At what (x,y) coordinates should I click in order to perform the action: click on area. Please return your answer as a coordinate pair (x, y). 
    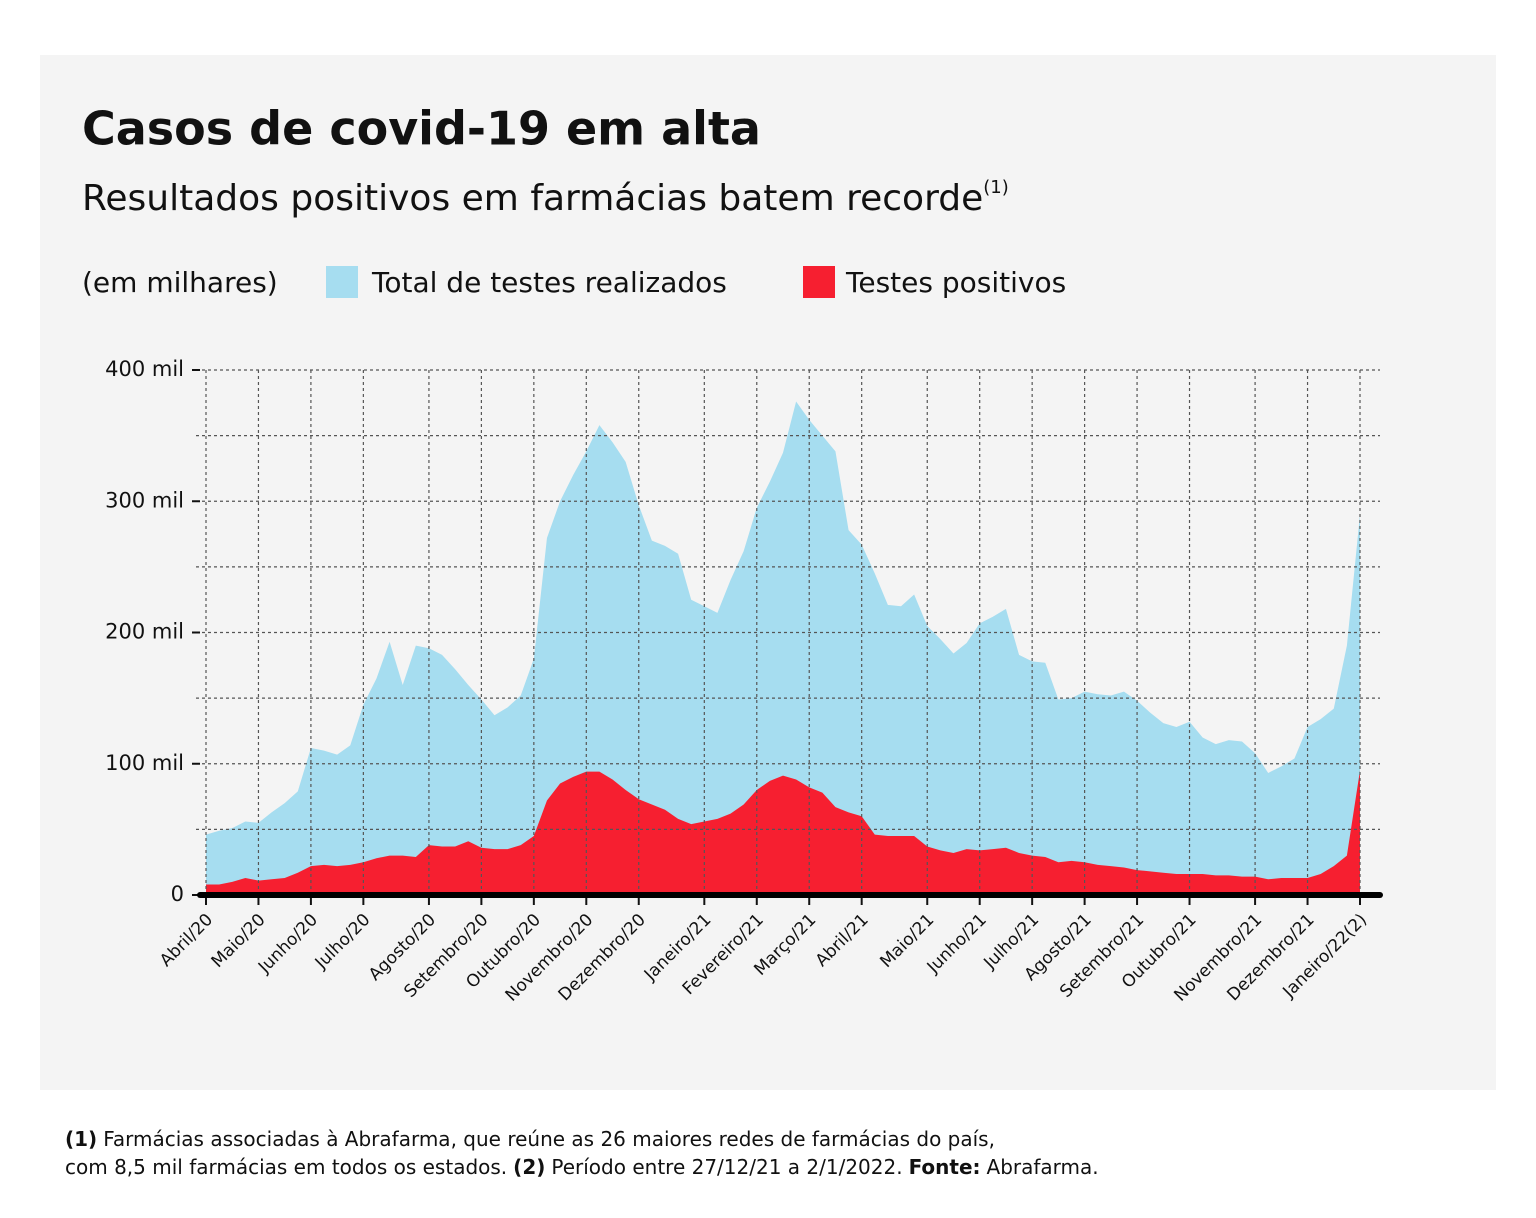
    Looking at the image, I should click on (783, 832).